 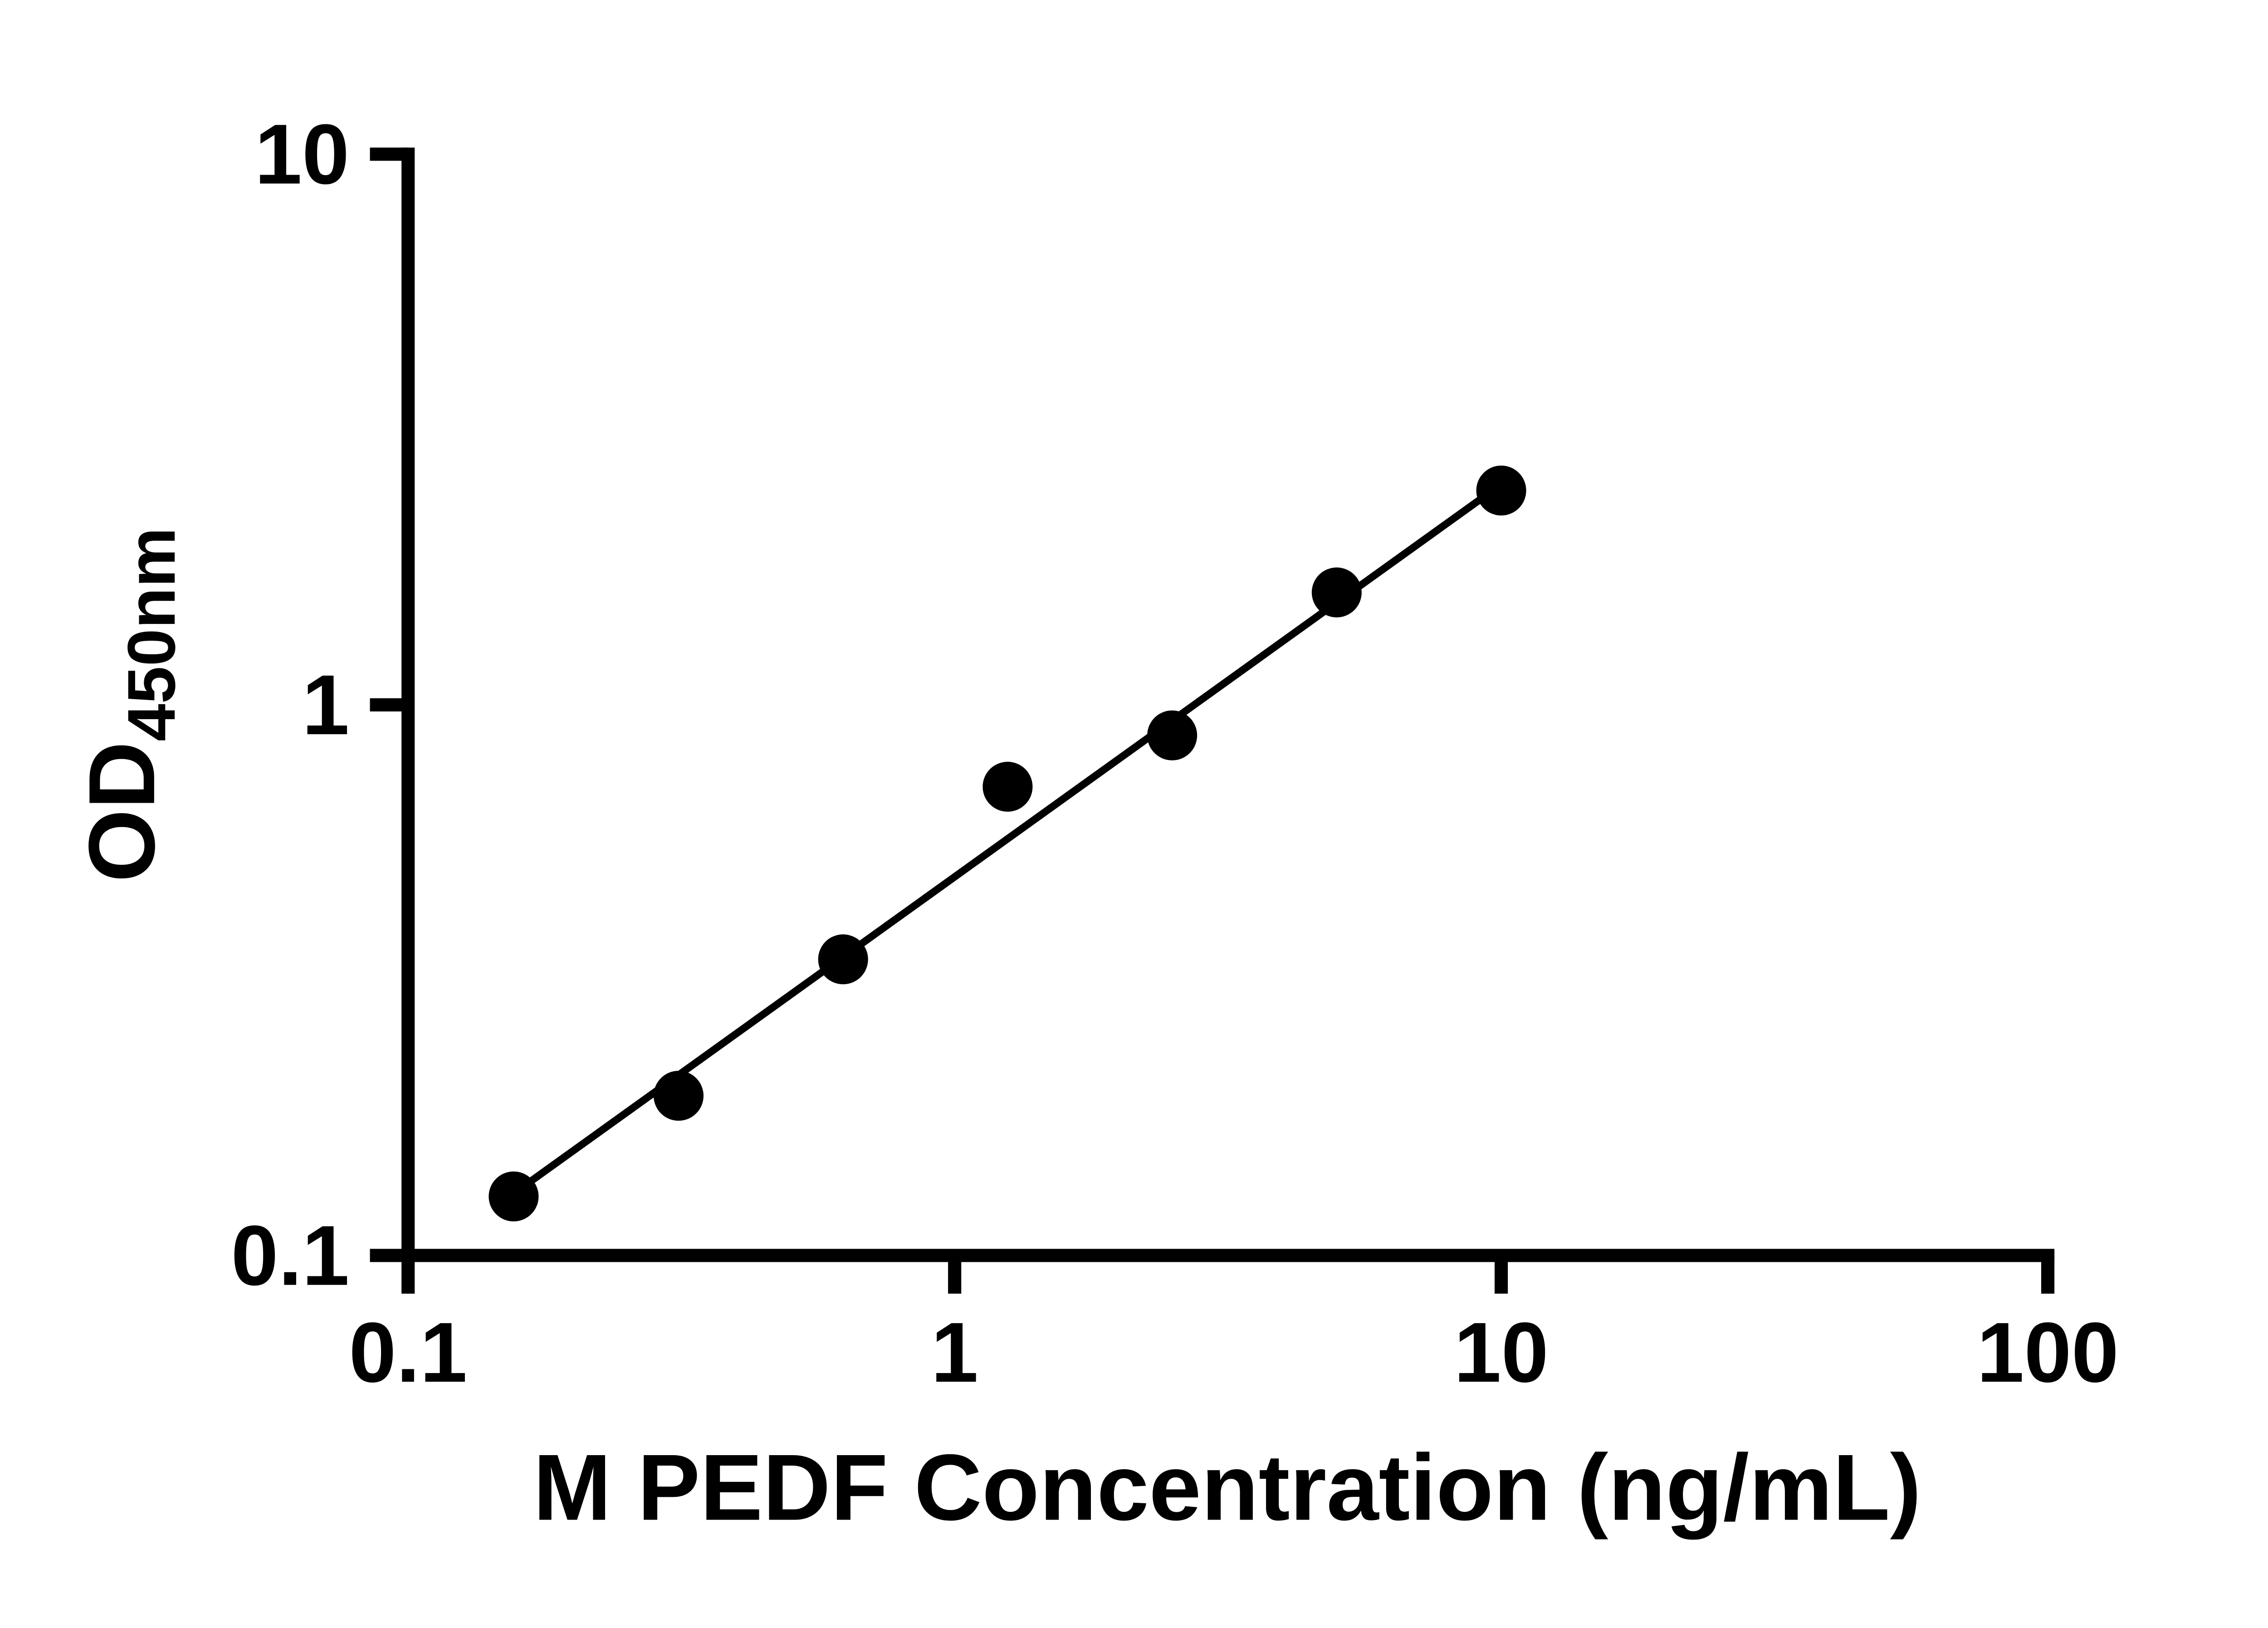 What do you see at coordinates (302, 154) in the screenshot?
I see `y-axis-tick-label: 10` at bounding box center [302, 154].